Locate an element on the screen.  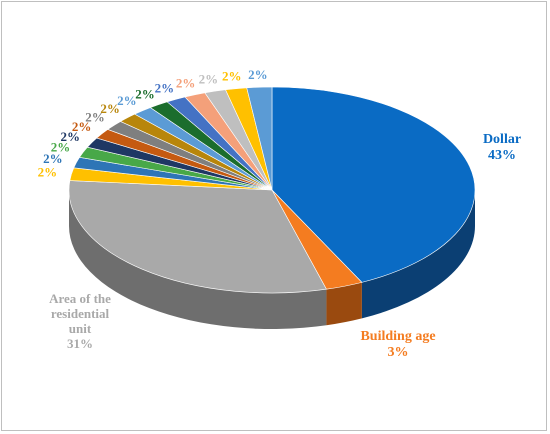
label-slice-15: 2% is located at coordinates (232, 75).